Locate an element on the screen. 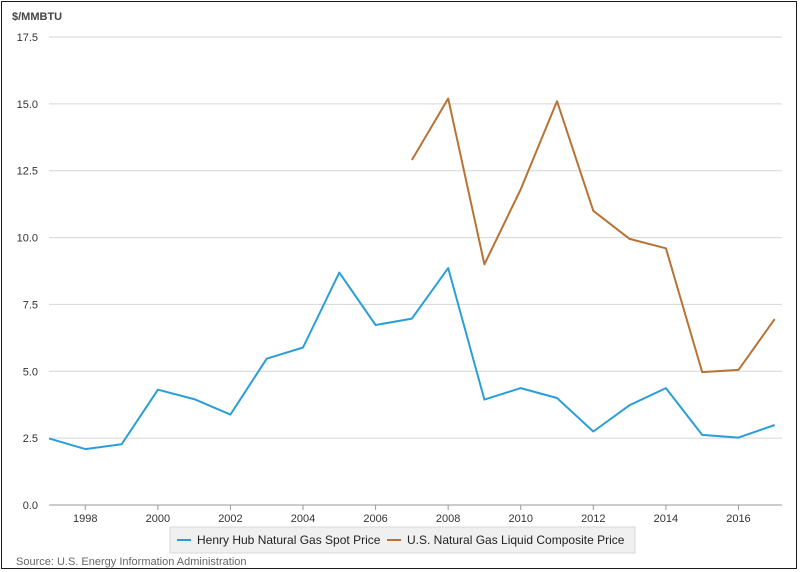 This screenshot has width=800, height=572. legend-box is located at coordinates (402, 540).